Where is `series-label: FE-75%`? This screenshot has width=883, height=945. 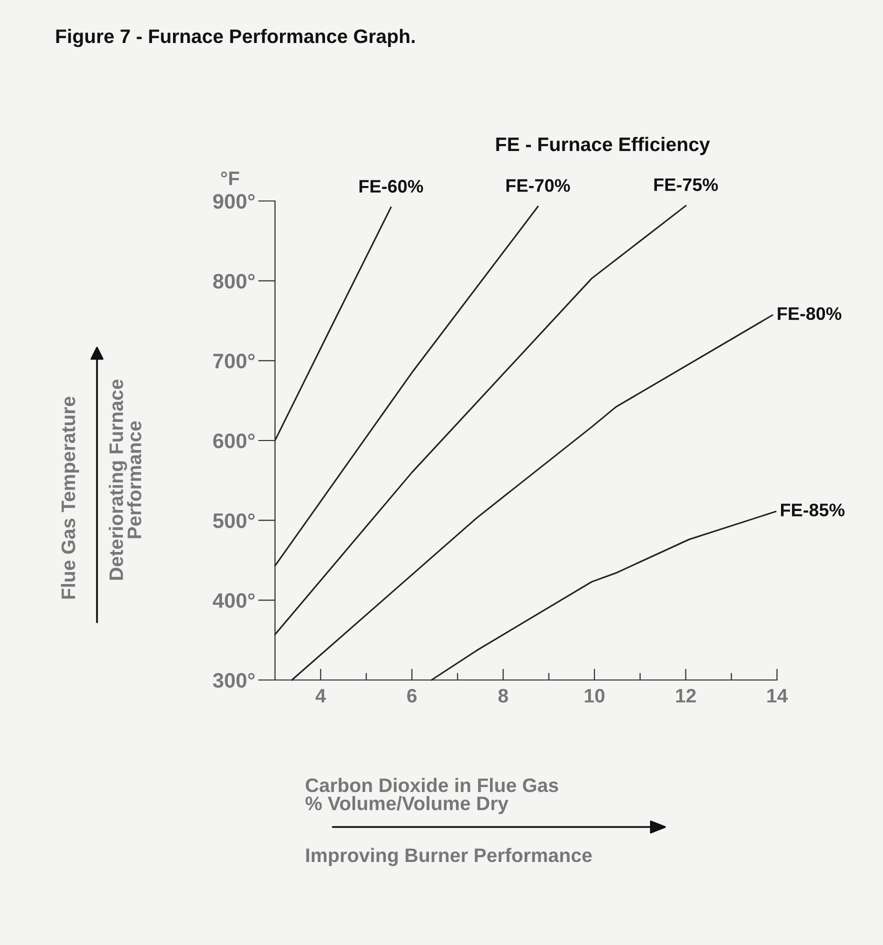 series-label: FE-75% is located at coordinates (686, 185).